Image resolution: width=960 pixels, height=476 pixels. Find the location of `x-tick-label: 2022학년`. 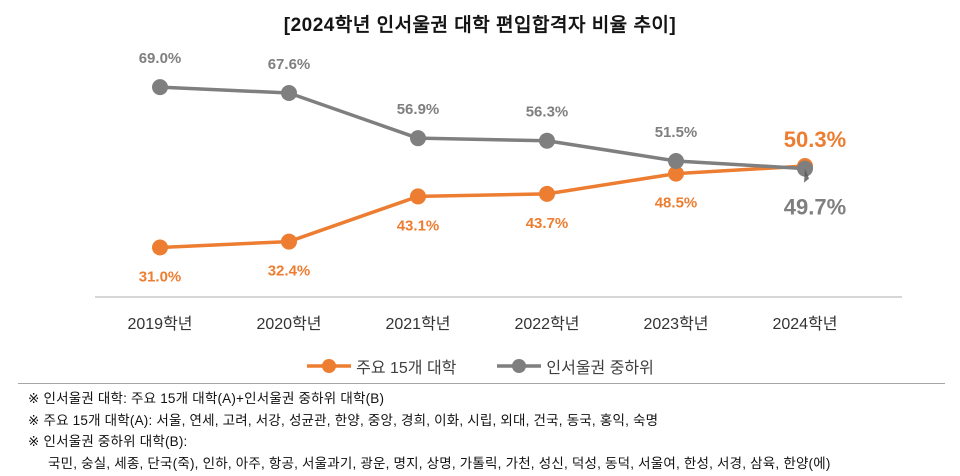

x-tick-label: 2022학년 is located at coordinates (546, 324).